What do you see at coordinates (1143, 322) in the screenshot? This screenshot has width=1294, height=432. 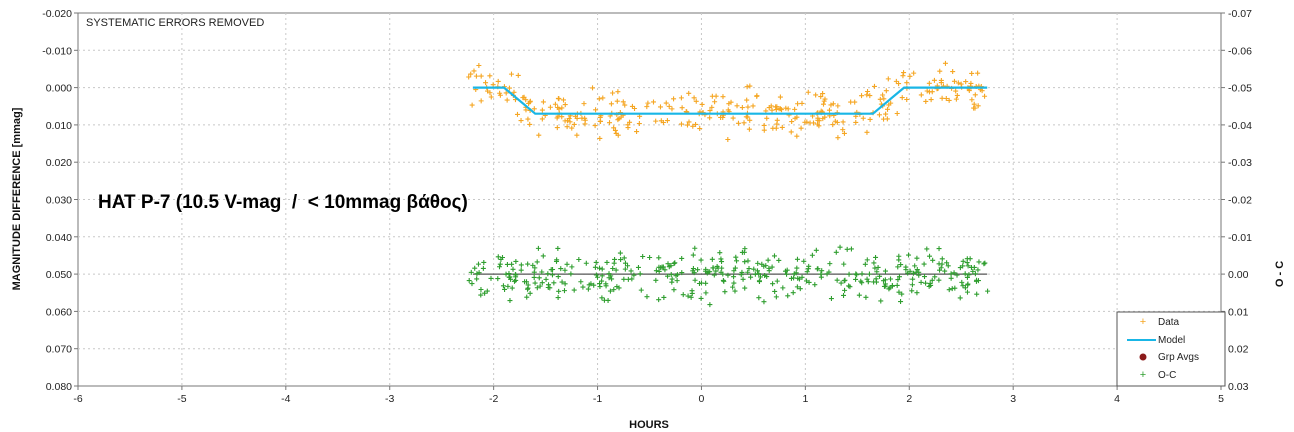 I see `legend-marker-data: +` at bounding box center [1143, 322].